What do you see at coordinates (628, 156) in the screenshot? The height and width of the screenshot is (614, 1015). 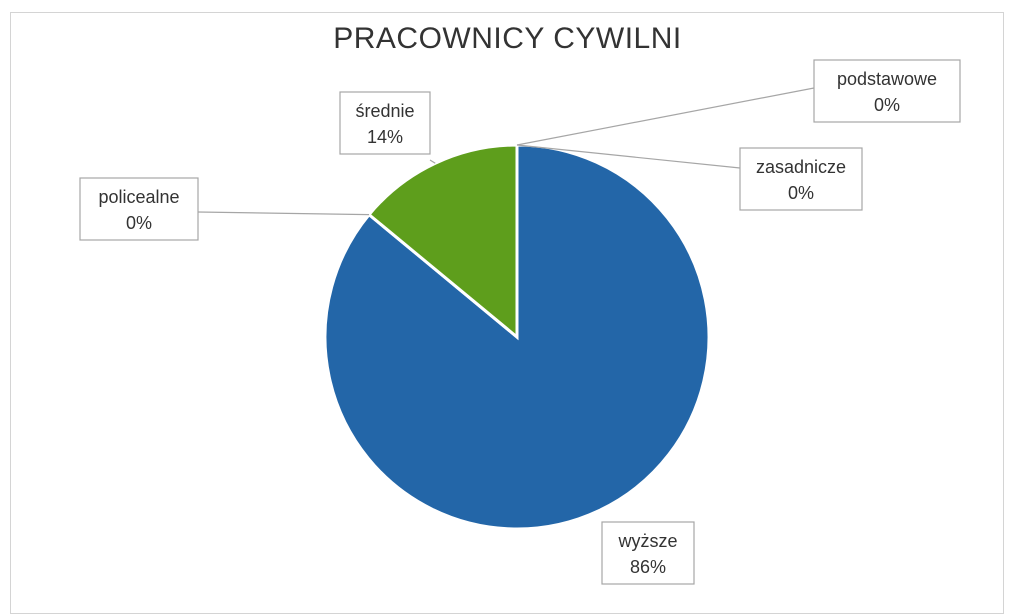 I see `leader-line-zasadnicze` at bounding box center [628, 156].